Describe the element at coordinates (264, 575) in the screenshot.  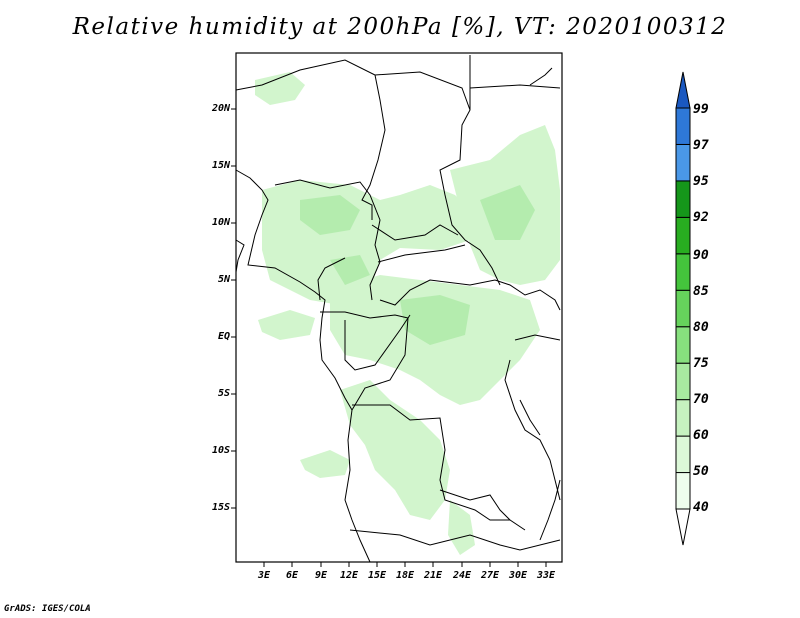
I see `lon-label: 3E` at that location.